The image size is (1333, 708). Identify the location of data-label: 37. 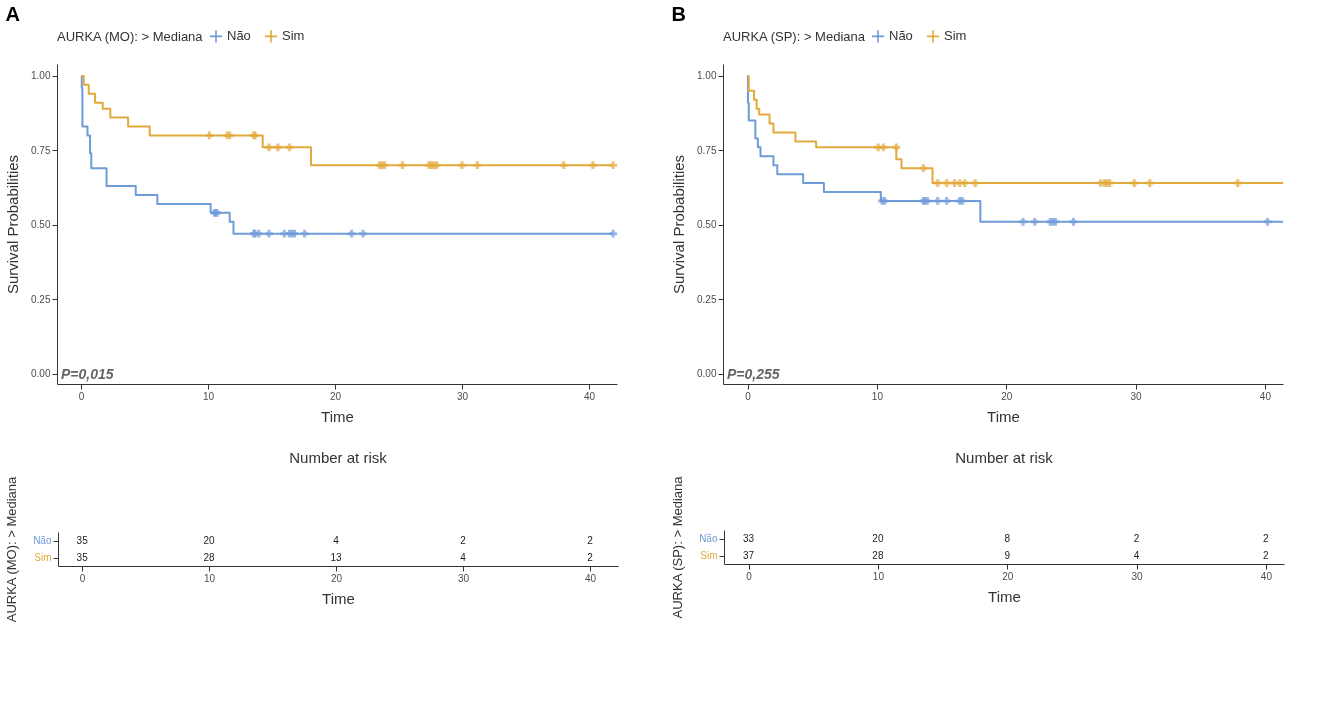
(749, 555).